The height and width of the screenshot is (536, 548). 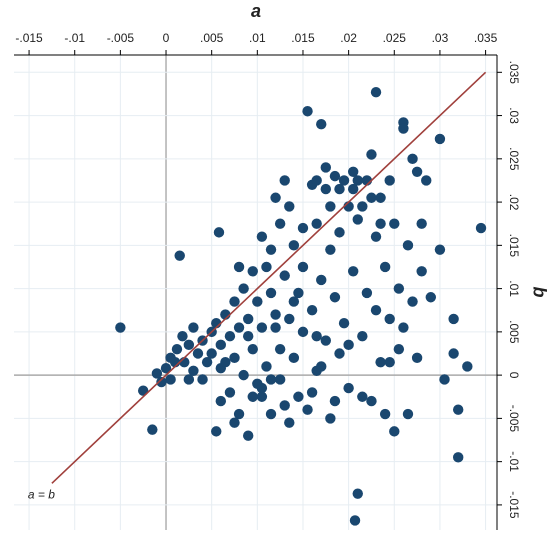 What do you see at coordinates (440, 38) in the screenshot?
I see `x-tick-label: .03` at bounding box center [440, 38].